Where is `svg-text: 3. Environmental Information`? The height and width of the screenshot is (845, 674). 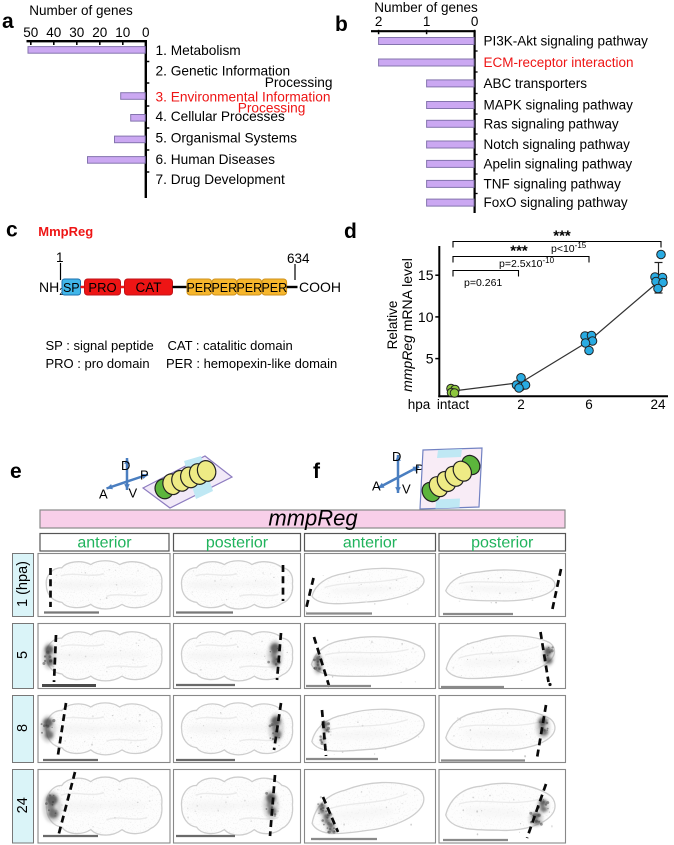 svg-text: 3. Environmental Information is located at coordinates (243, 96).